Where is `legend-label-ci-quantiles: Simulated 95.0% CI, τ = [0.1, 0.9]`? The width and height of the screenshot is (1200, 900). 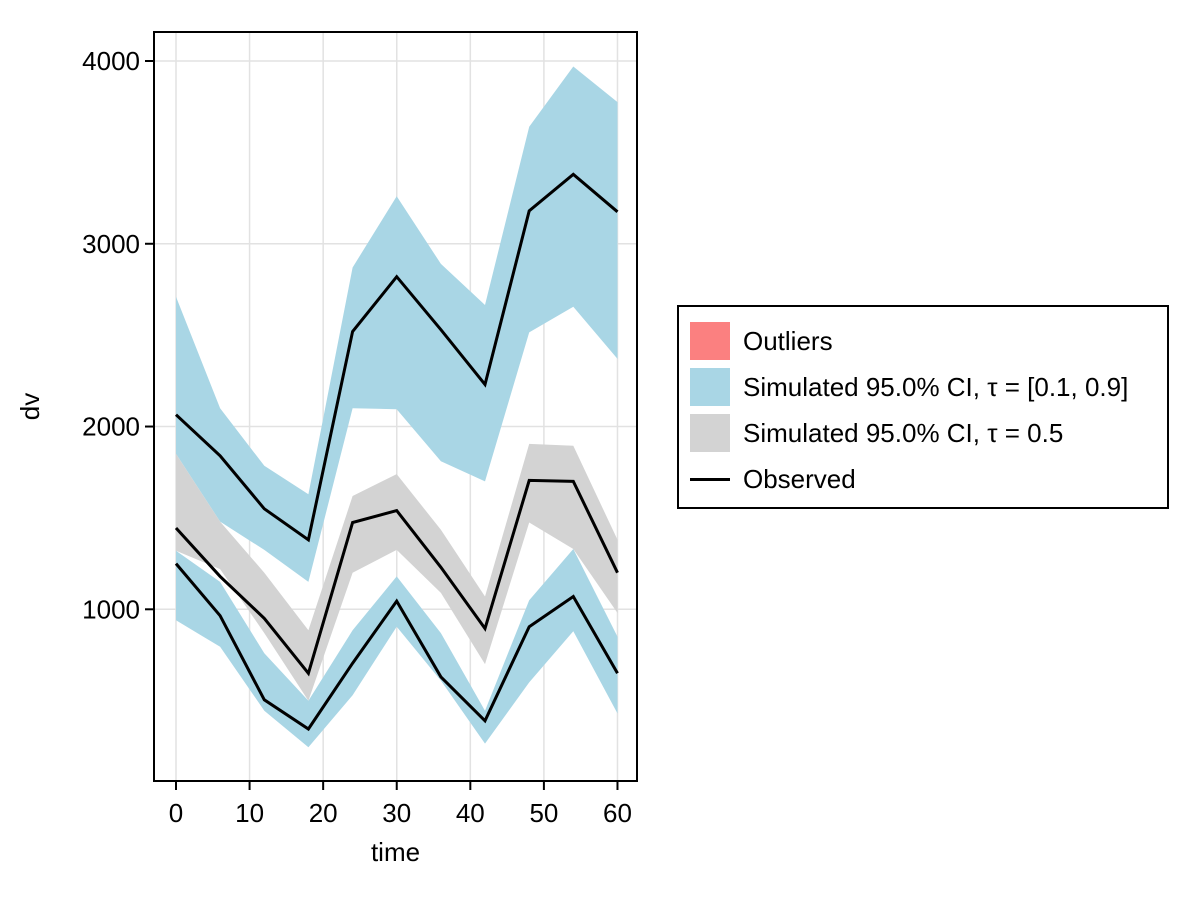
legend-label-ci-quantiles: Simulated 95.0% CI, τ = [0.1, 0.9] is located at coordinates (936, 386).